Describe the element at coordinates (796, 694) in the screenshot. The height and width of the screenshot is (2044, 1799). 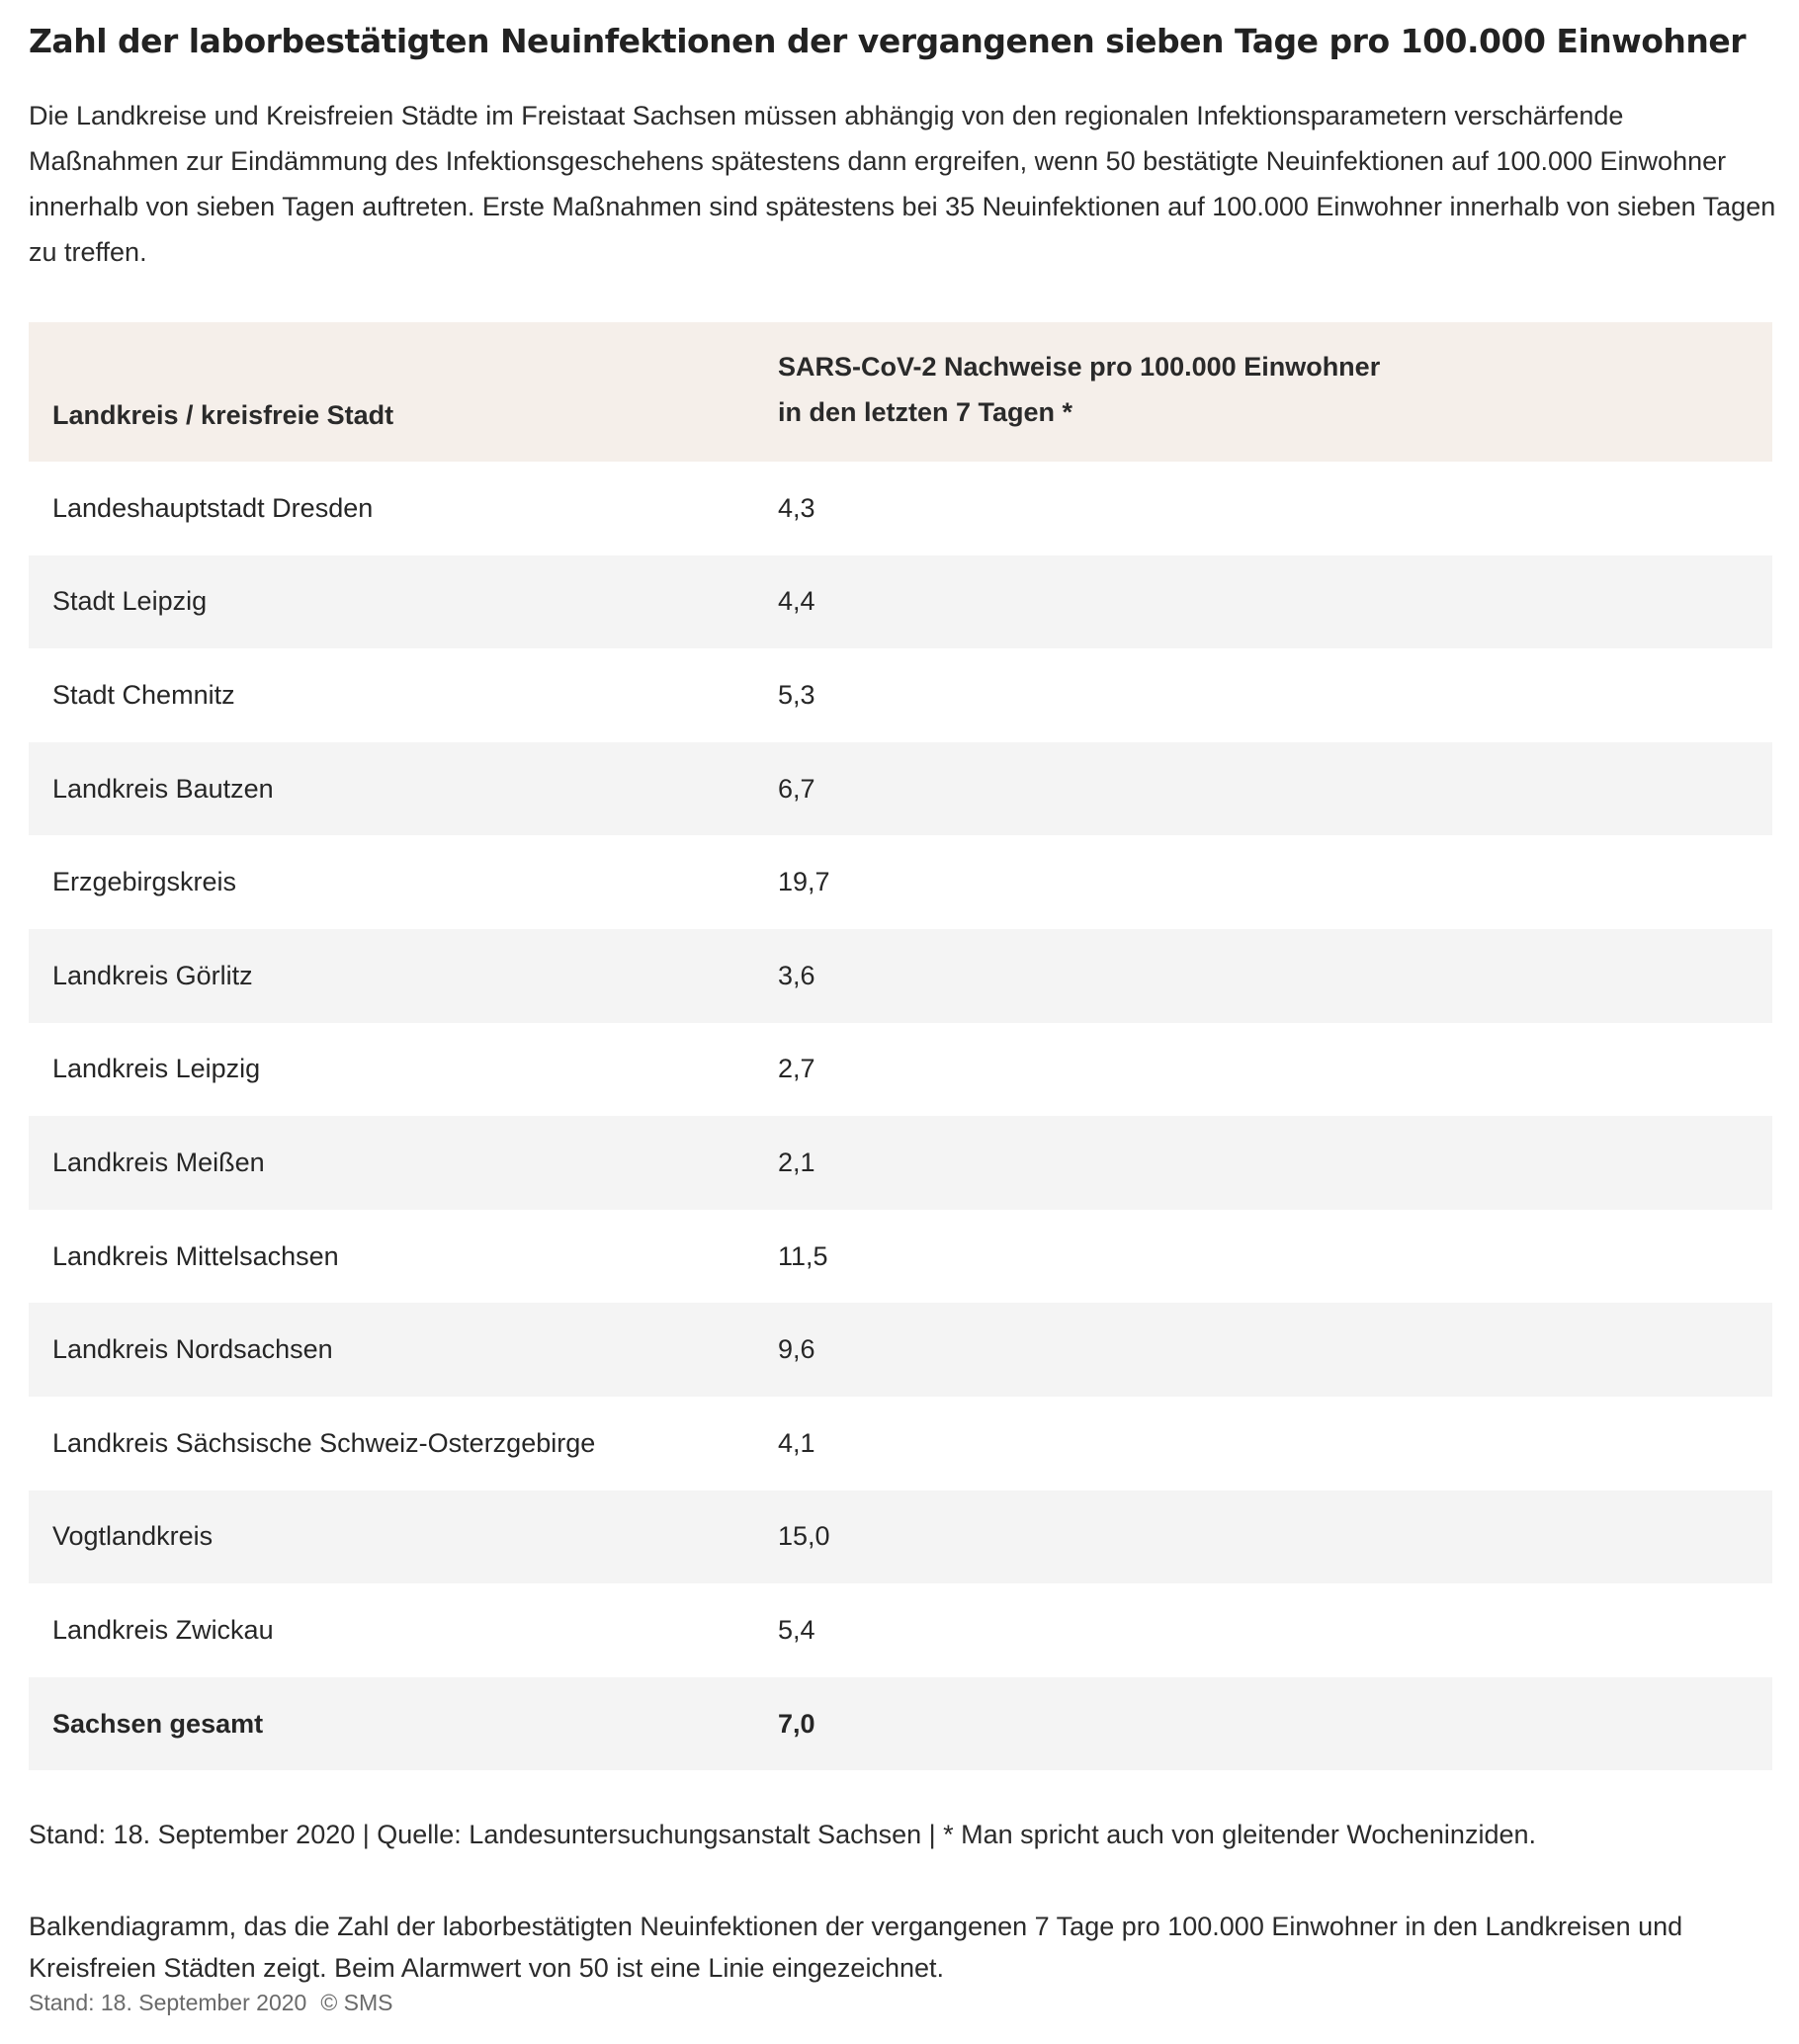
I see `value-cell: 5,3` at that location.